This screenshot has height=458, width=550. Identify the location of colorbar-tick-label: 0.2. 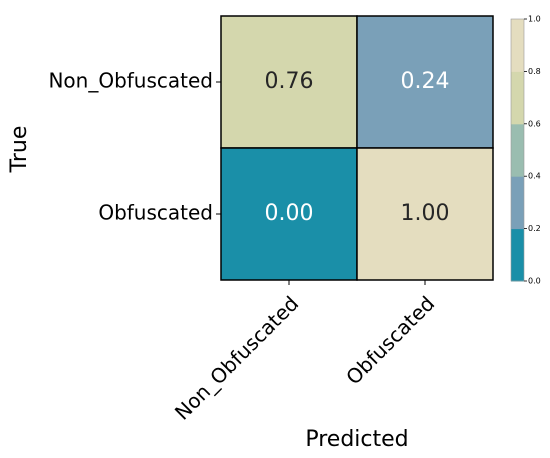
(534, 228).